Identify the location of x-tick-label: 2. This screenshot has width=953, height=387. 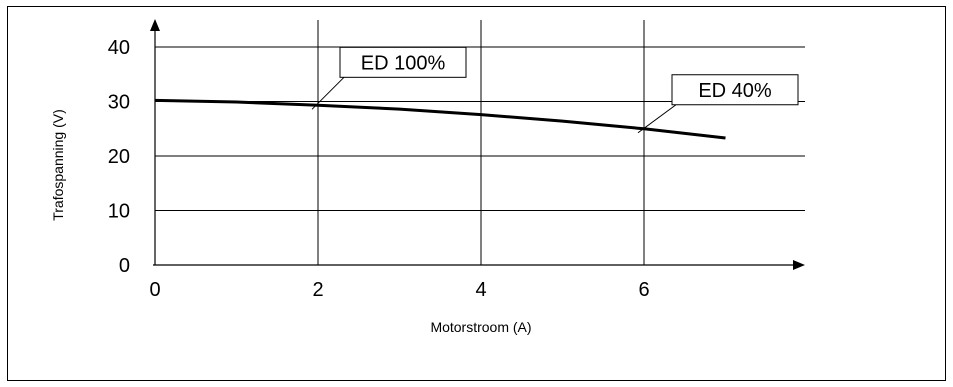
(317, 290).